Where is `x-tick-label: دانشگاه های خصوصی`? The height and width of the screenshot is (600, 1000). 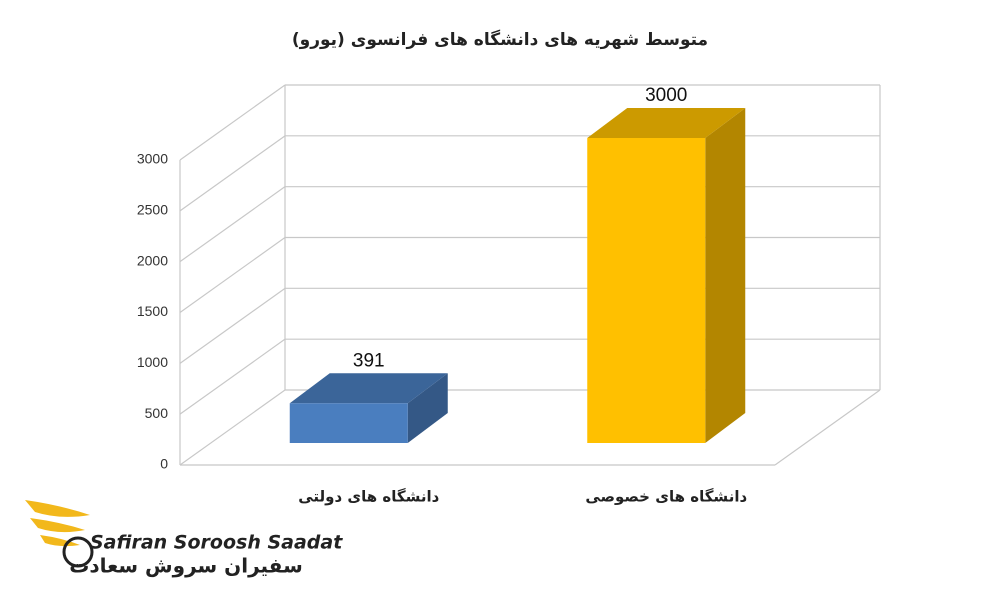
x-tick-label: دانشگاه های خصوصی is located at coordinates (666, 497).